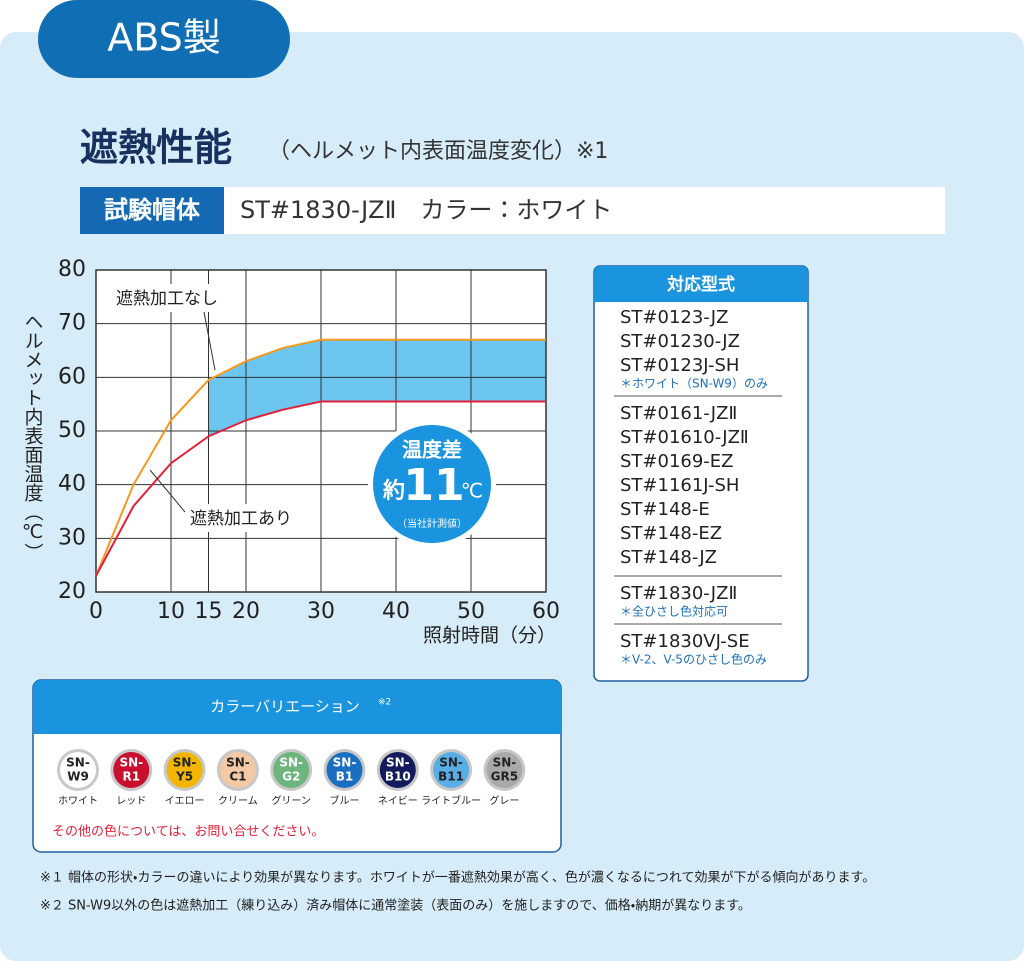 The width and height of the screenshot is (1024, 961). Describe the element at coordinates (246, 611) in the screenshot. I see `x-tick-label: 20` at that location.